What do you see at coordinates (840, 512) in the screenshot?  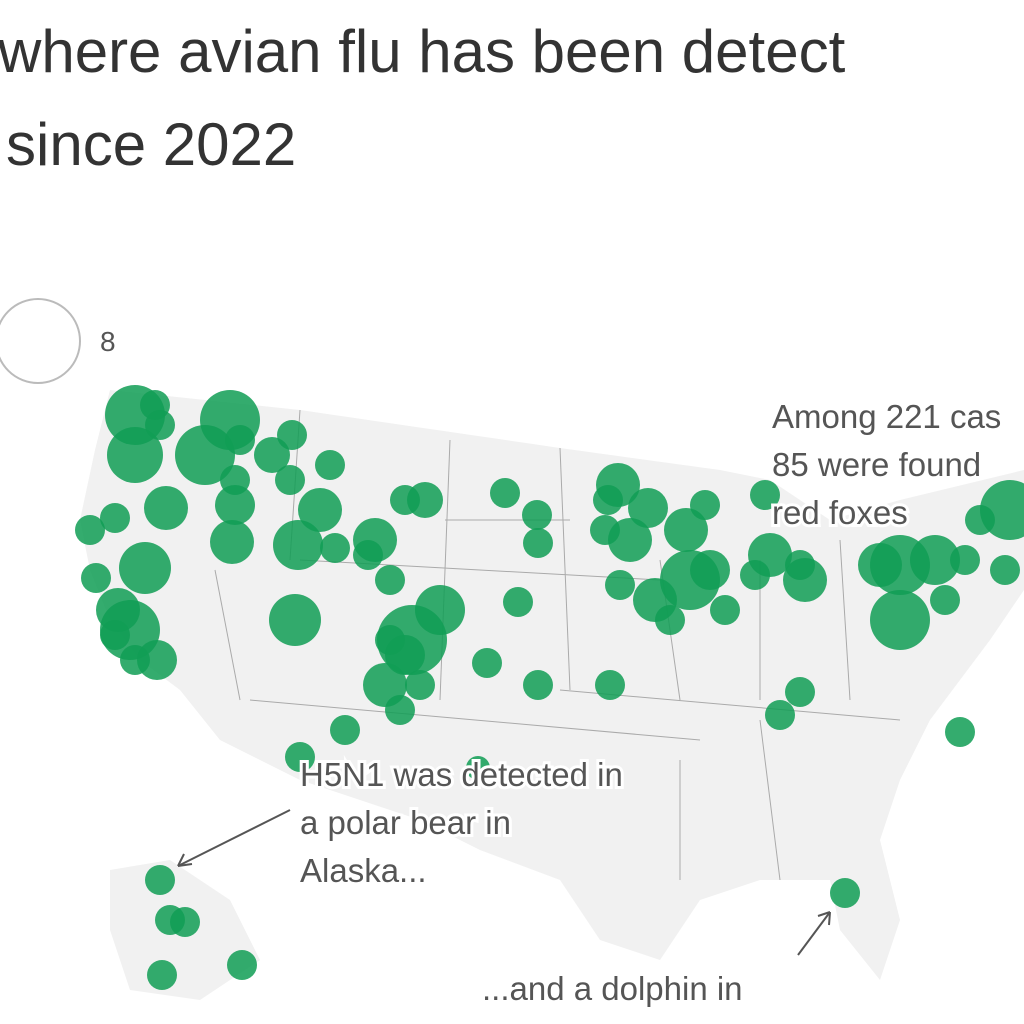 I see `annotation: red foxes` at bounding box center [840, 512].